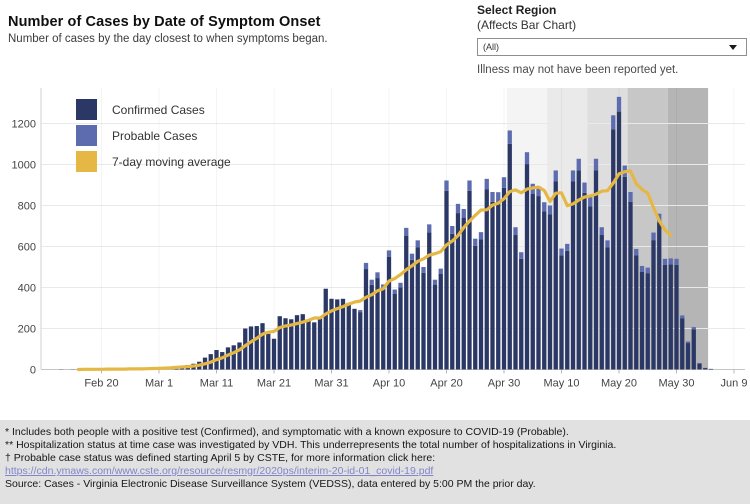  Describe the element at coordinates (612, 47) in the screenshot. I see `region-dropdown: (All)` at that location.